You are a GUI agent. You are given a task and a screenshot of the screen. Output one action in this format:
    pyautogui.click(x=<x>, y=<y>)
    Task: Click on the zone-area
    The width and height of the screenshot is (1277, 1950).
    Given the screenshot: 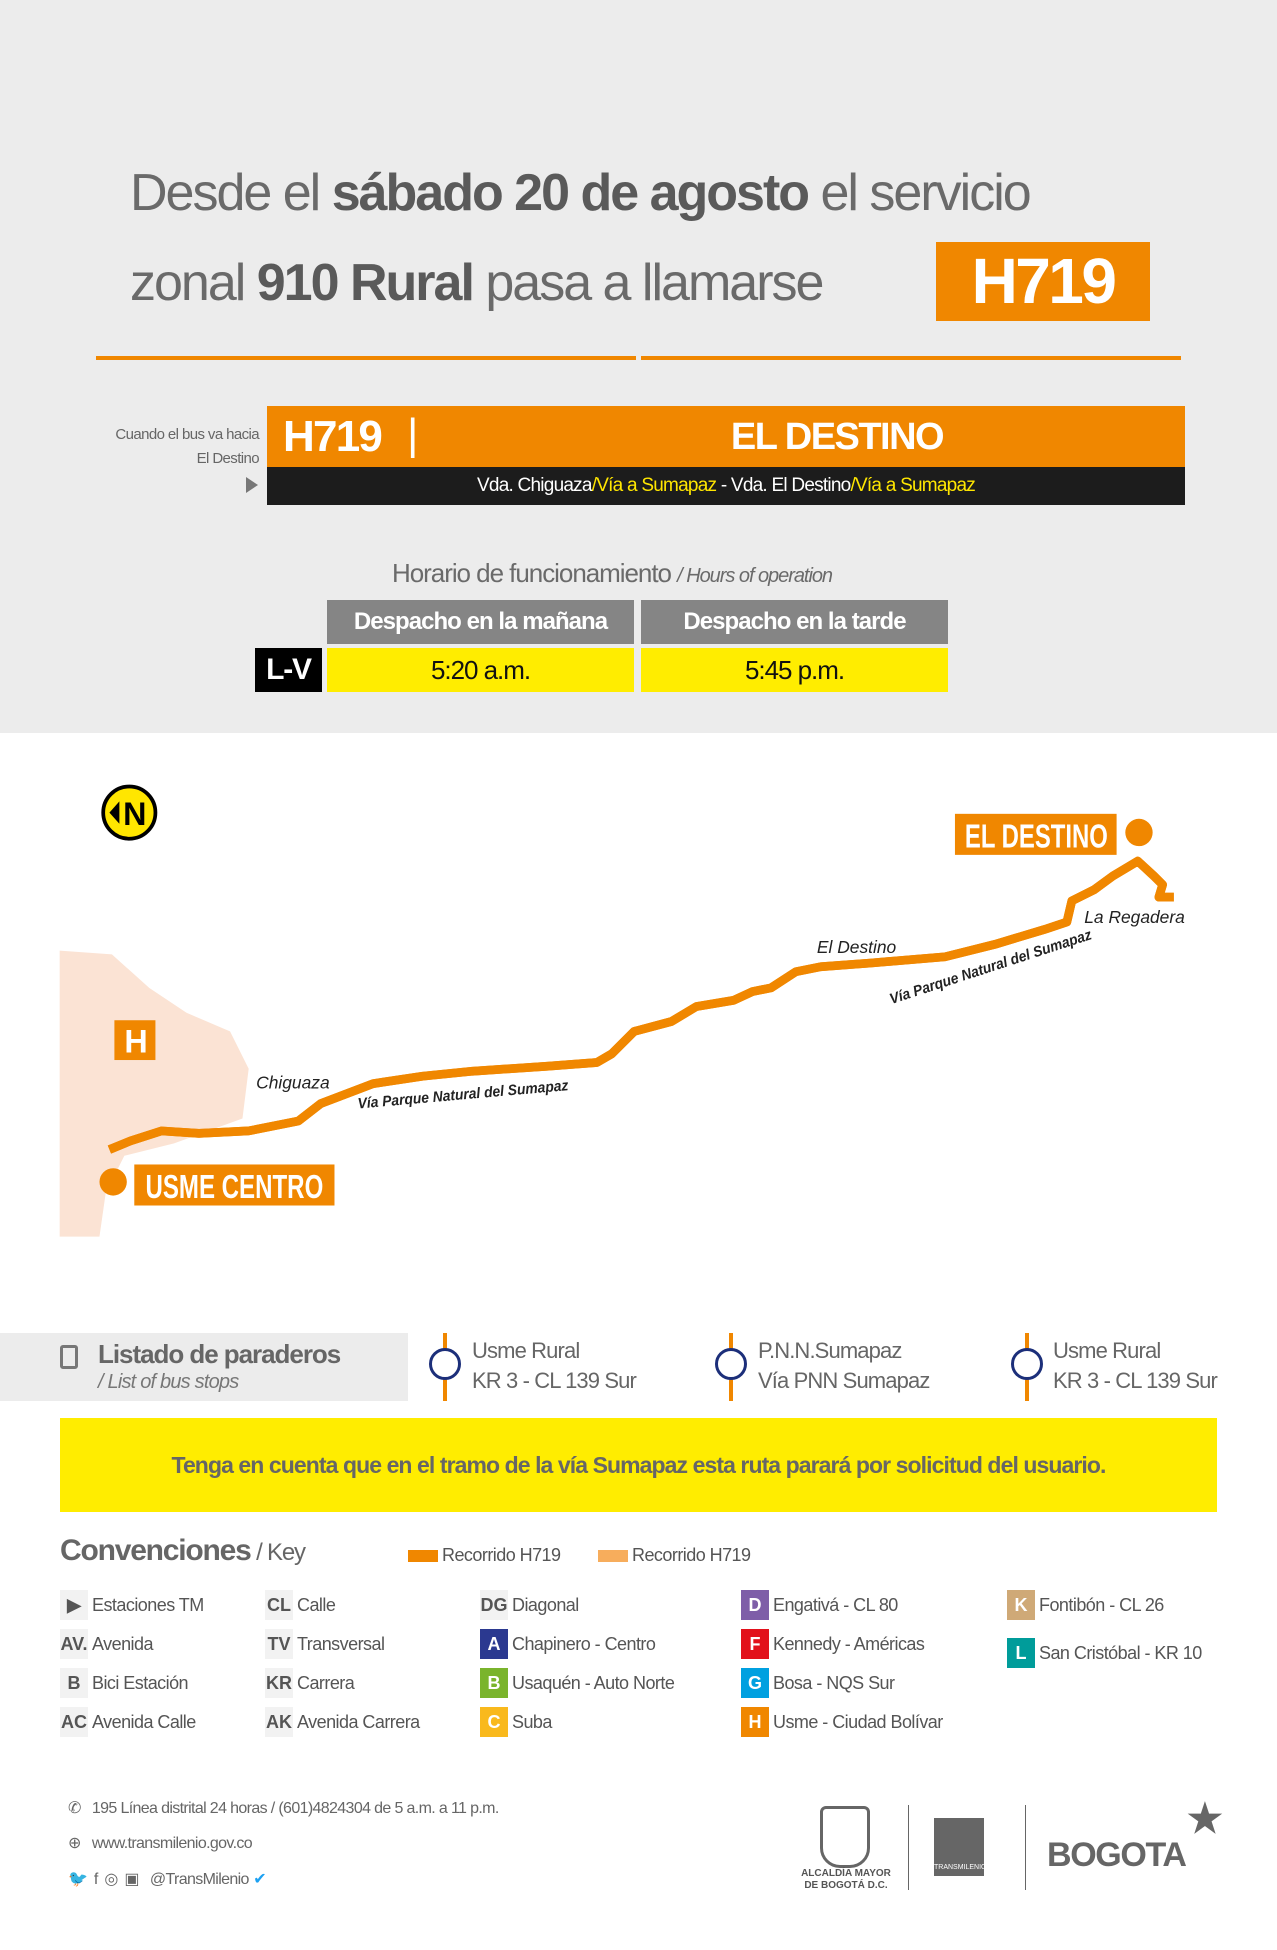 What is the action you would take?
    pyautogui.click(x=154, y=1093)
    